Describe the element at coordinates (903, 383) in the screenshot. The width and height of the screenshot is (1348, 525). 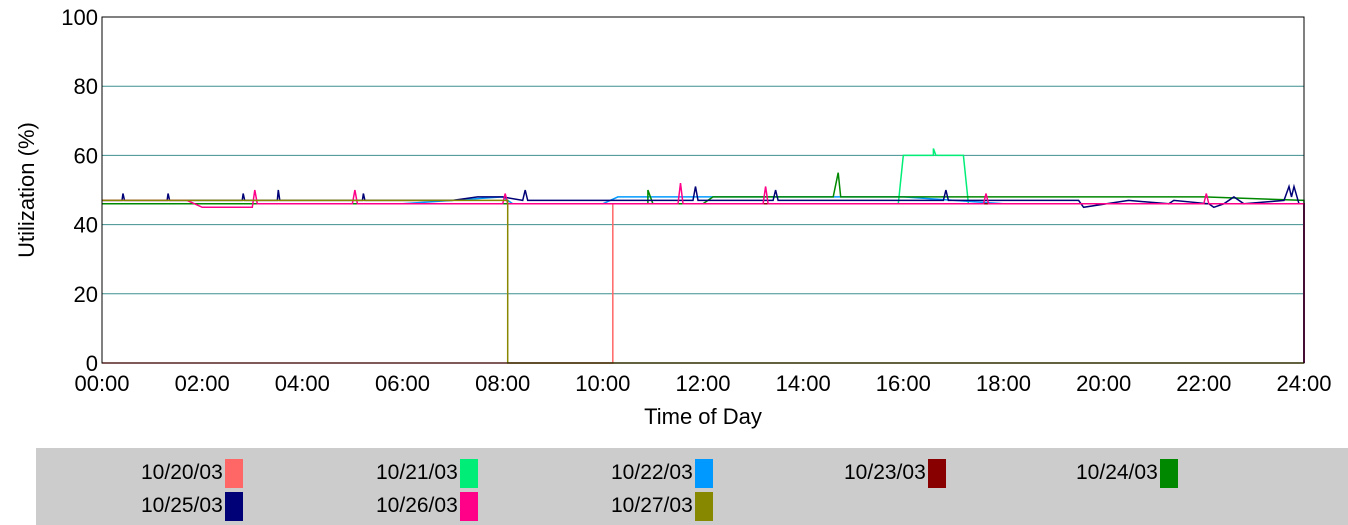
I see `x-tick-label: 16:00` at that location.